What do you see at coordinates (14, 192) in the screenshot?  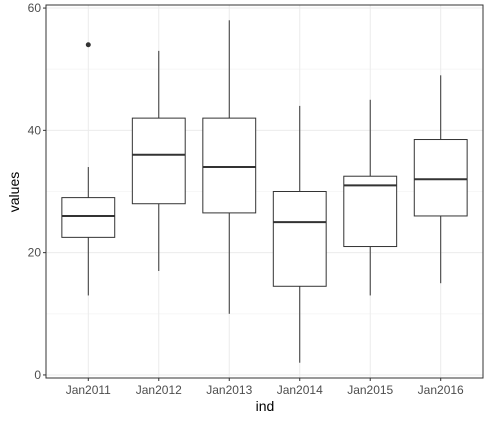 I see `y-axis-title: values` at bounding box center [14, 192].